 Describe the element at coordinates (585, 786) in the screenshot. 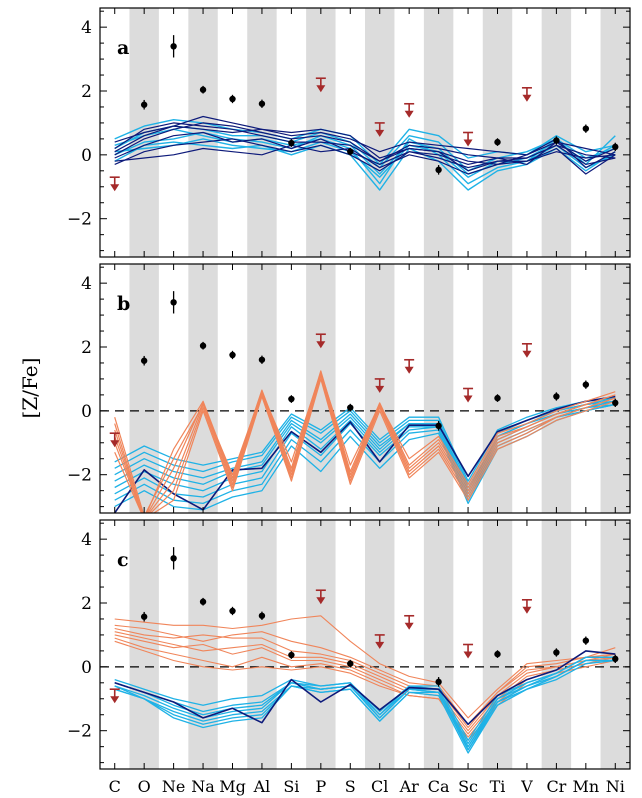

I see `x-tick-label: Mn` at that location.